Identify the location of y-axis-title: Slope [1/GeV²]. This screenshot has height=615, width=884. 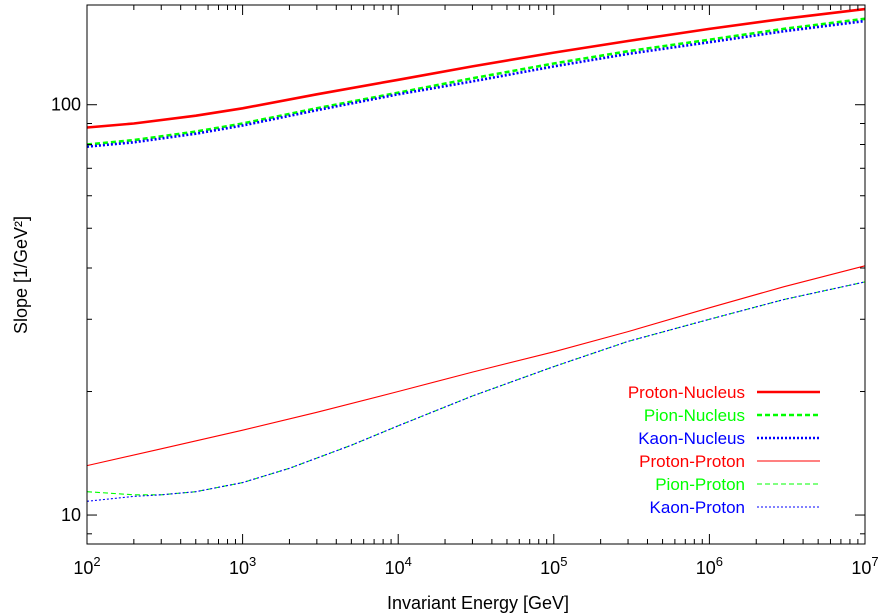
(21, 275).